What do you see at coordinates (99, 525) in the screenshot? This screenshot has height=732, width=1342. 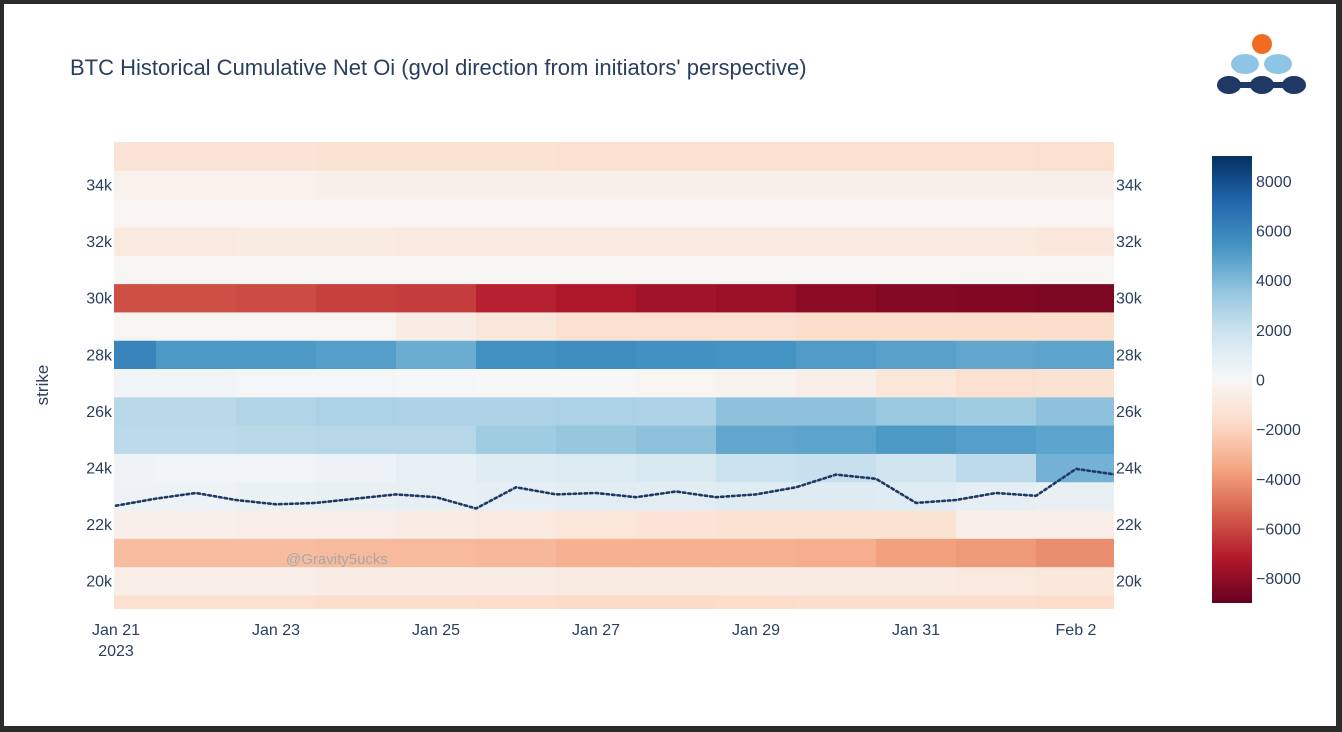 I see `y-tick-label-left: 22k` at bounding box center [99, 525].